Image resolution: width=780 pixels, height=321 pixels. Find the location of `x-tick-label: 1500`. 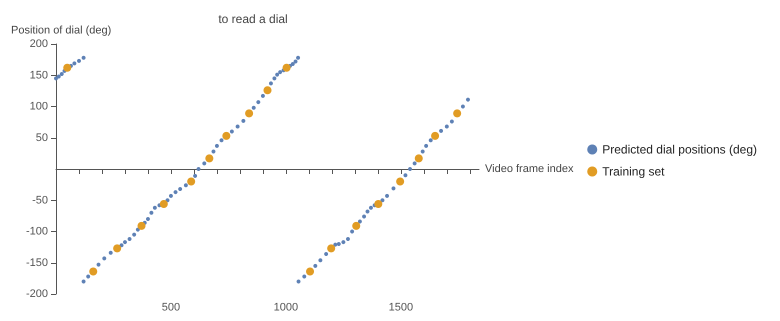

x-tick-label: 1500 is located at coordinates (401, 308).